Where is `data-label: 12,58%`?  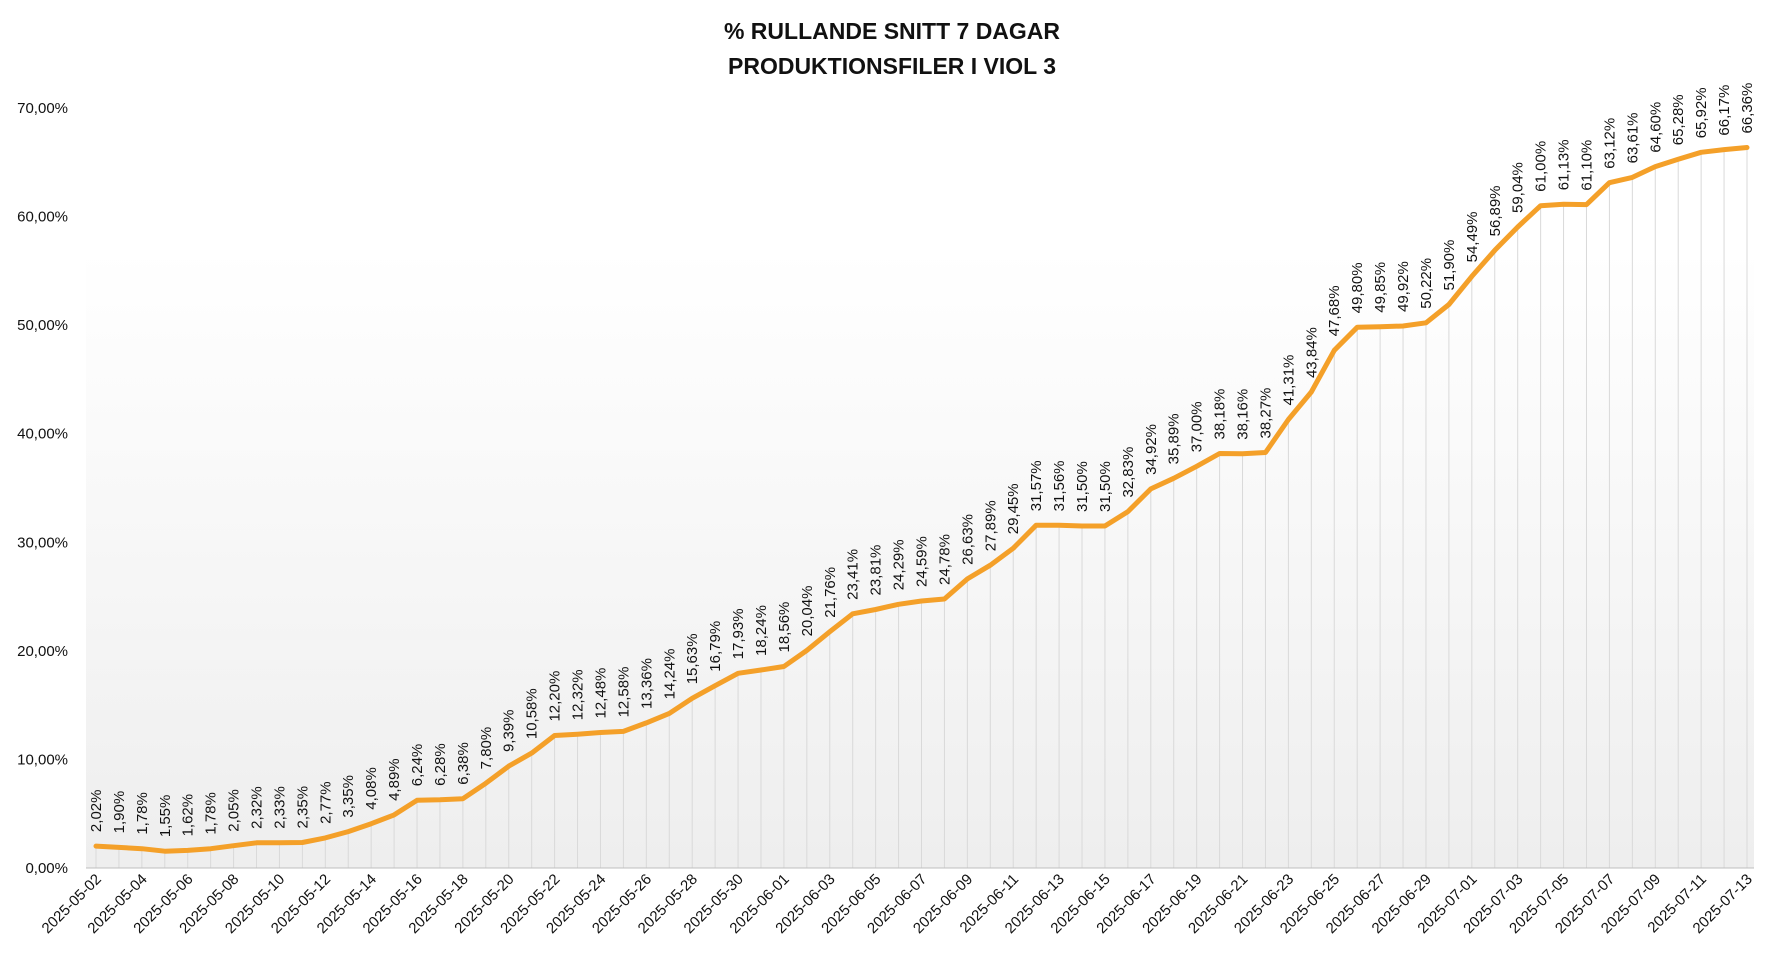 data-label: 12,58% is located at coordinates (623, 692).